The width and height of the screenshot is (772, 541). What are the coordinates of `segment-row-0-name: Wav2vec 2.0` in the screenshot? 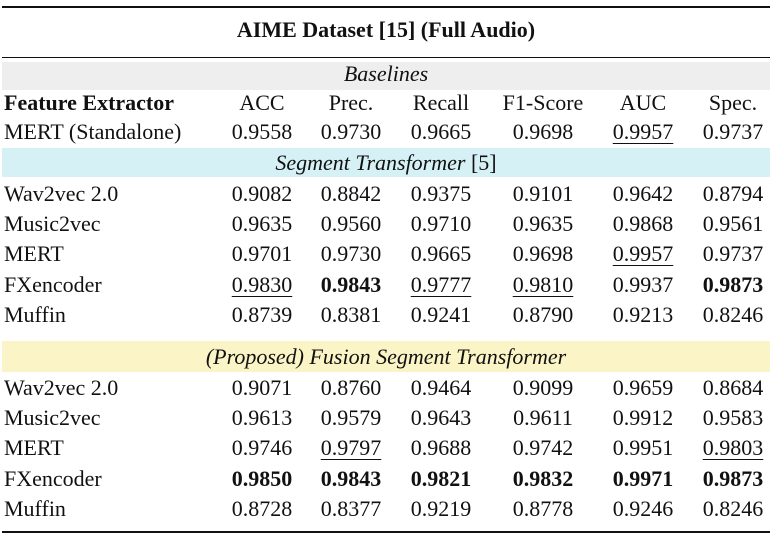 It's located at (61, 193).